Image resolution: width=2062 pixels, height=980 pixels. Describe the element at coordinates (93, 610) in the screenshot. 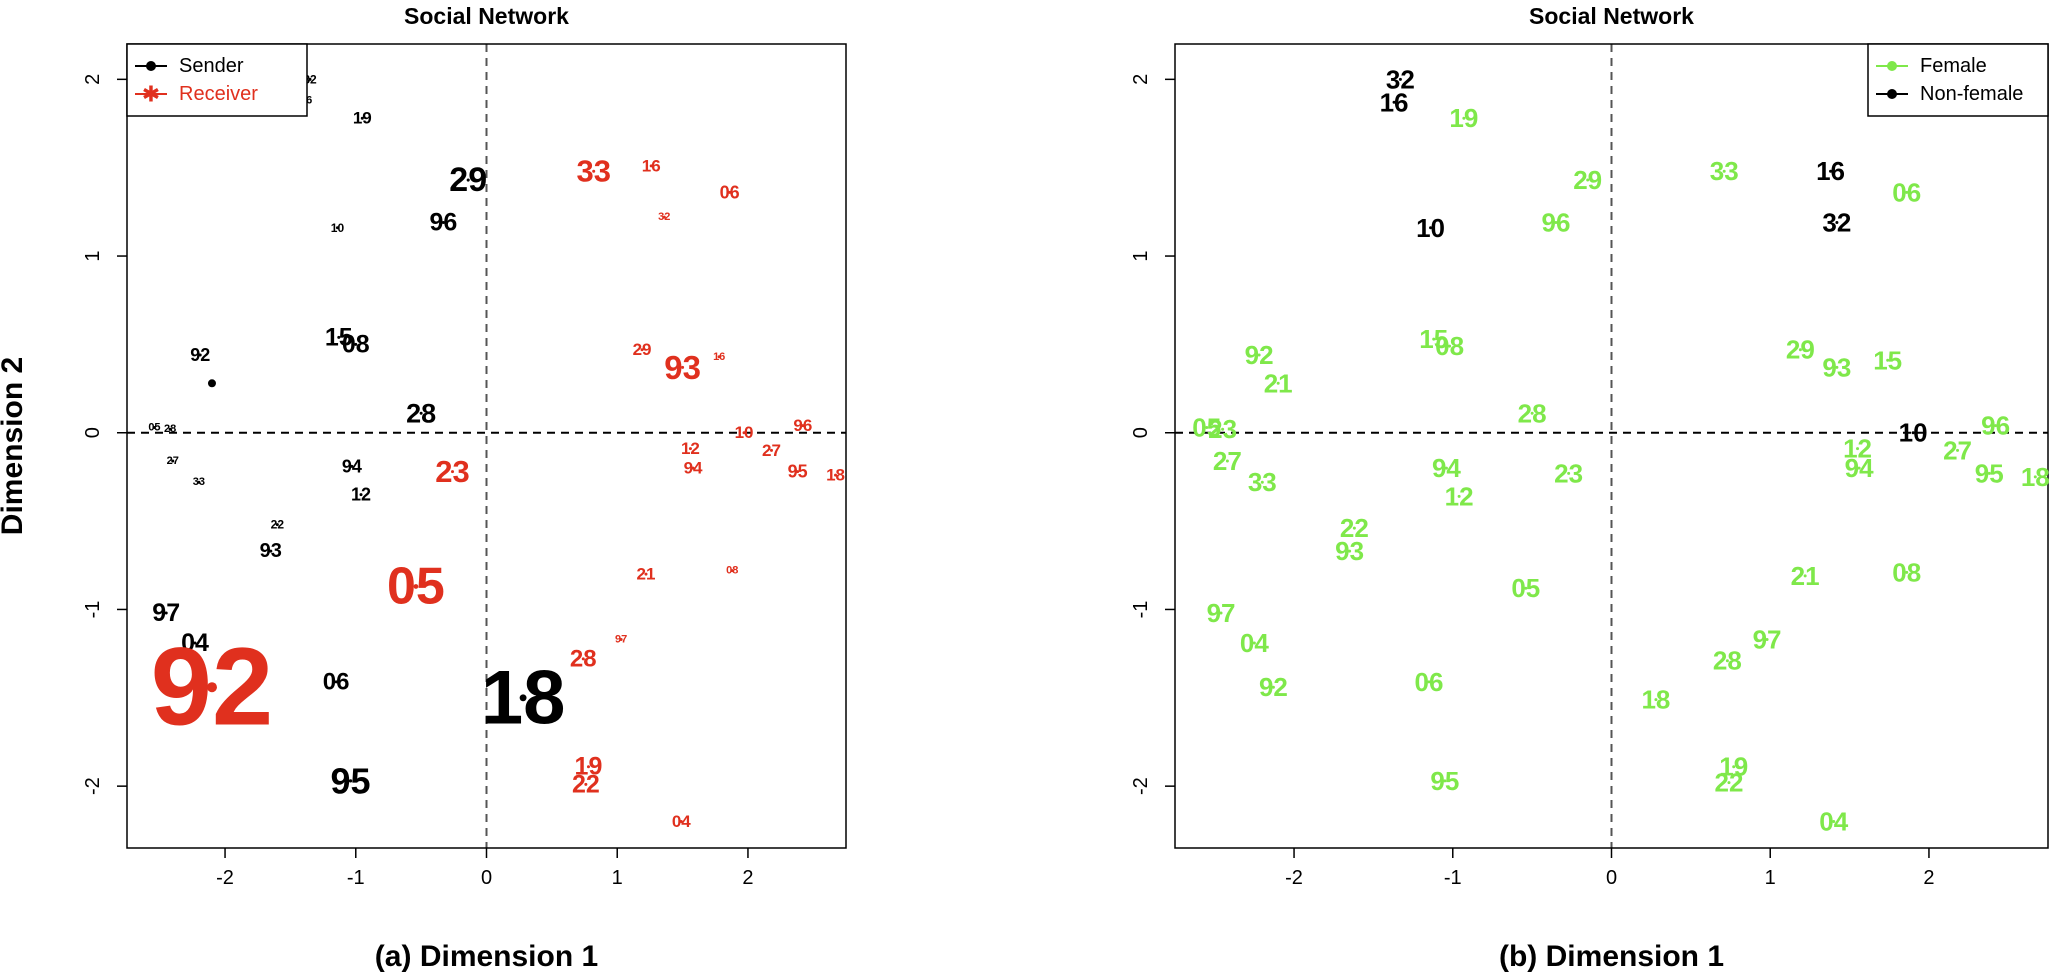

I see `y-tick-label: -1` at that location.